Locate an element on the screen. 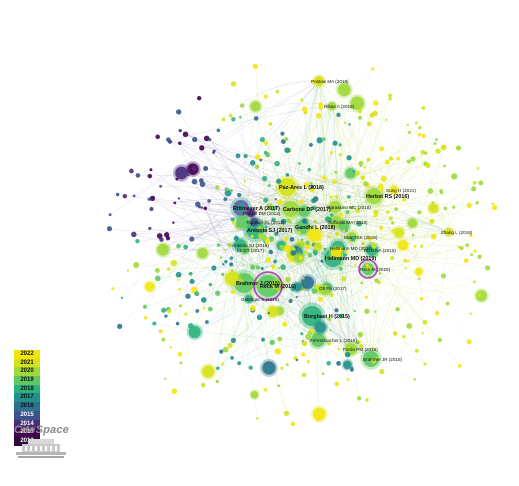  labelled-reference-node is located at coordinates (268, 286).